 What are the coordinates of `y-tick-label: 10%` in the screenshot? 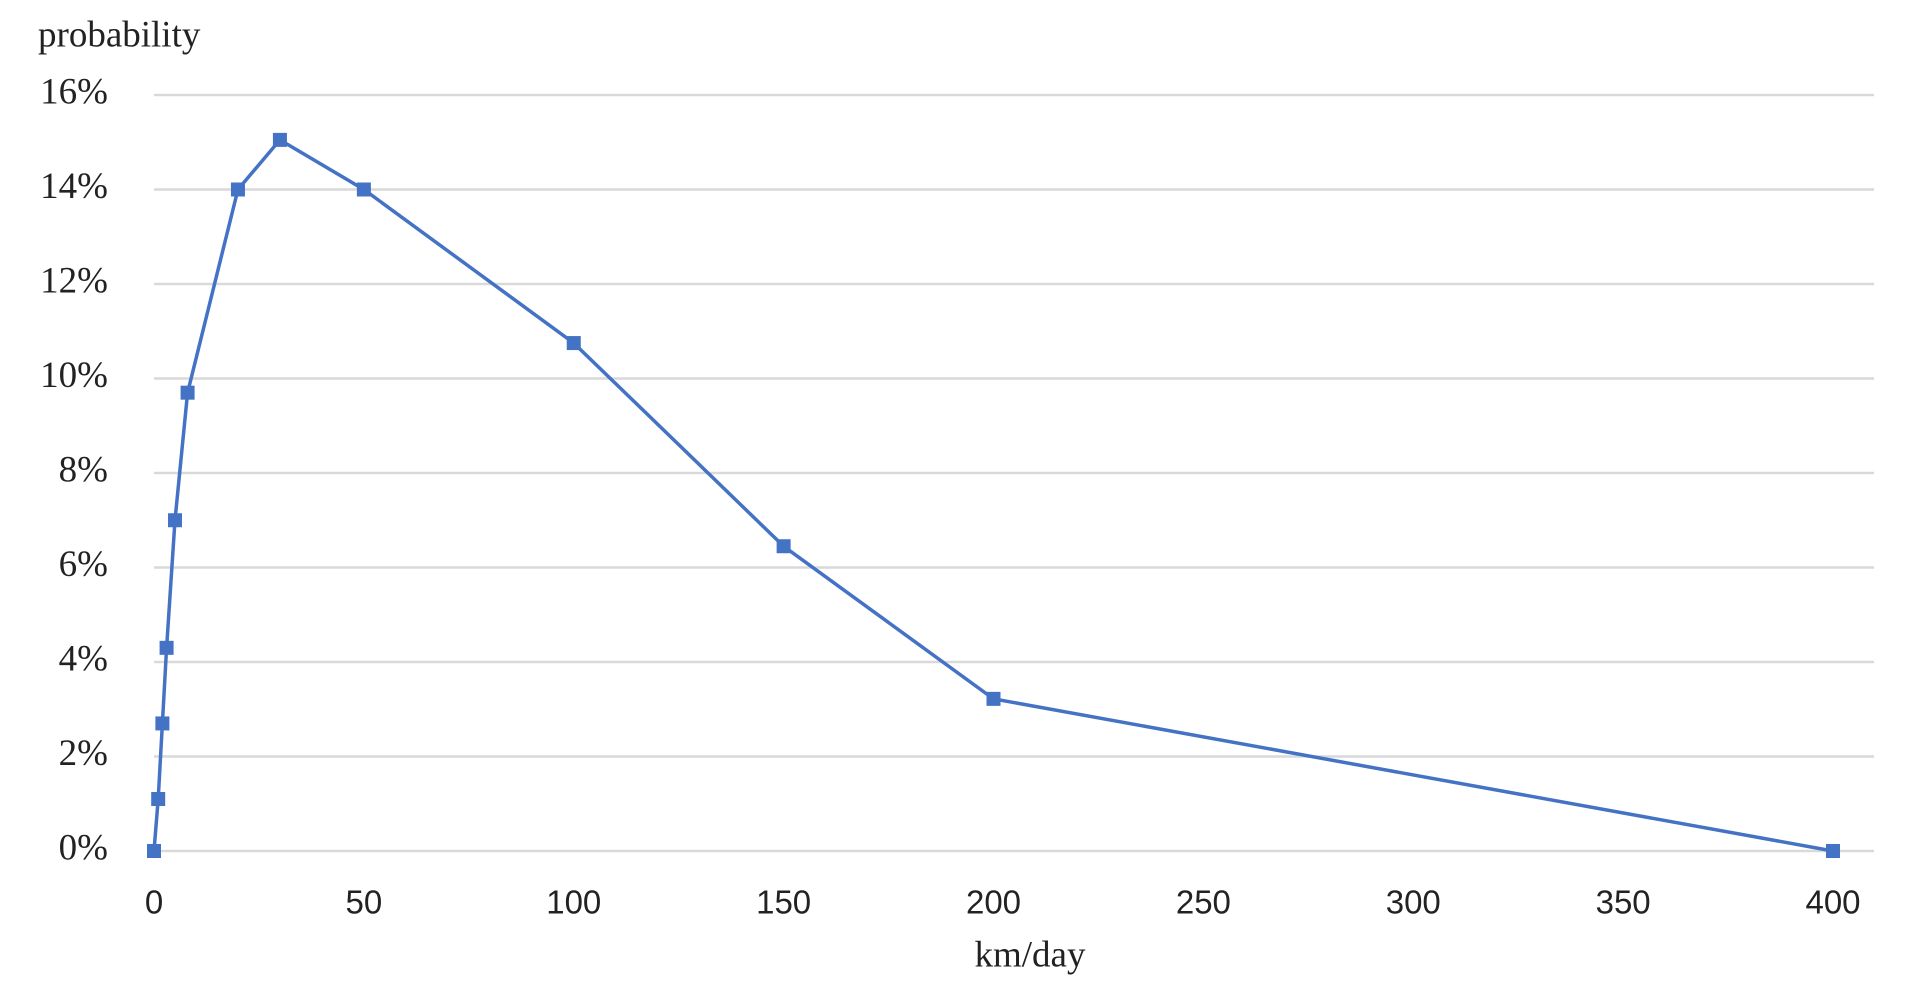 It's located at (74, 375).